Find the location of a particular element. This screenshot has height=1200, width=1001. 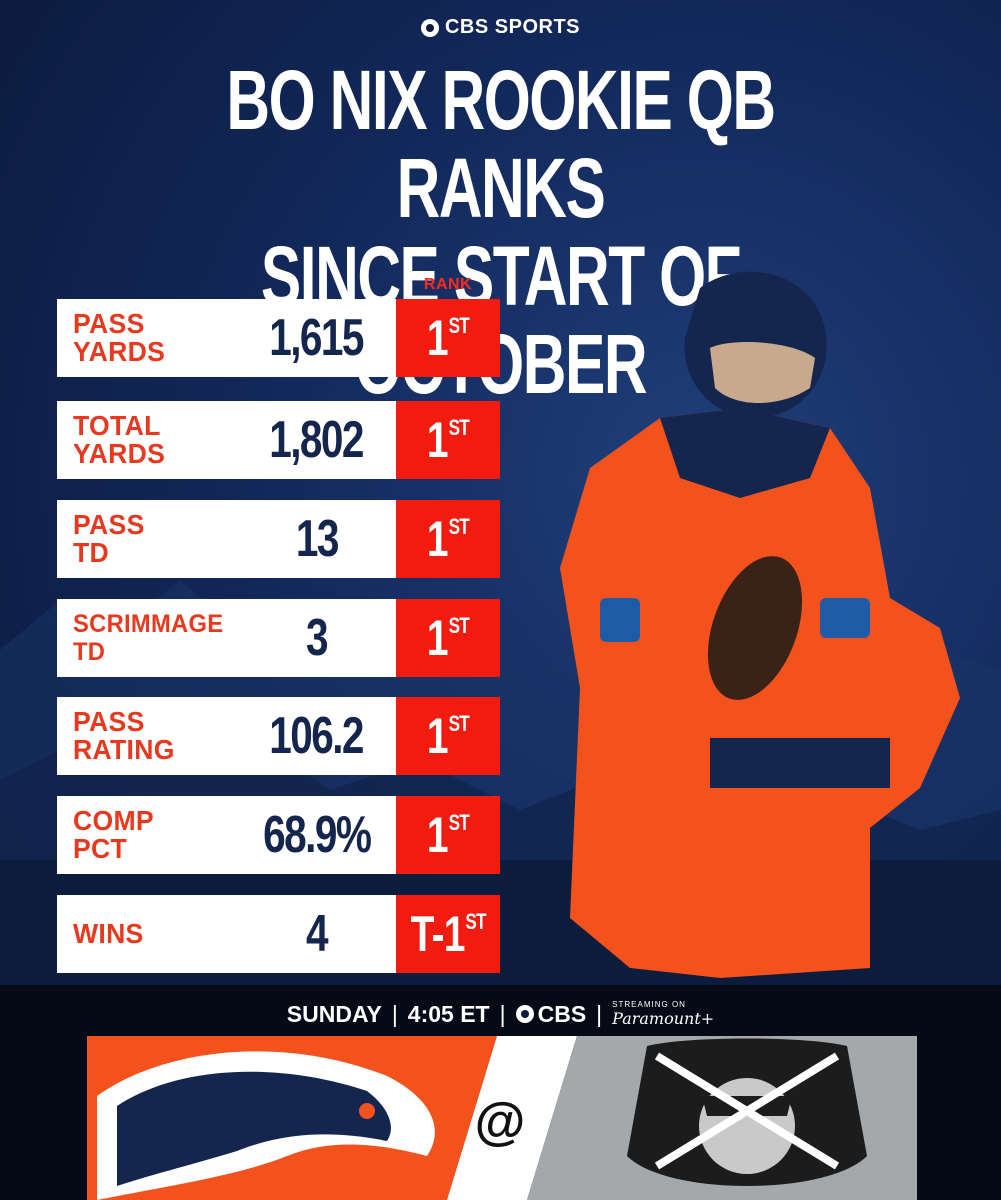

stat-row-pass-td: PASS TD 13 1 ST is located at coordinates (278, 539).